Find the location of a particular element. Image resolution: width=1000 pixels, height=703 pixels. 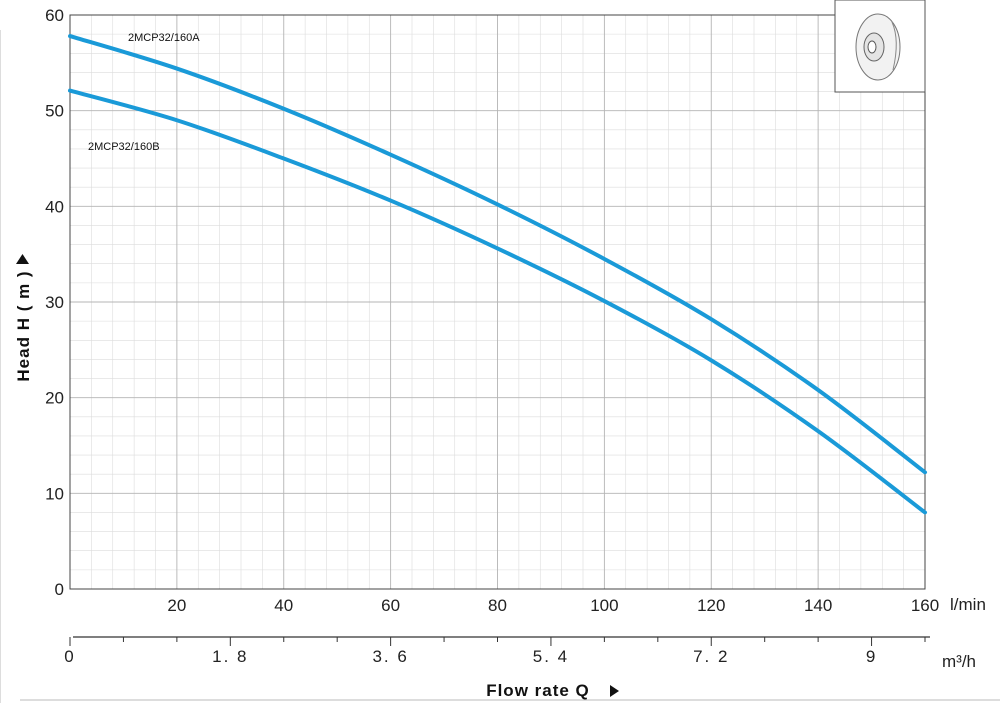

x-tick-label-lmin: 60 is located at coordinates (390, 605).